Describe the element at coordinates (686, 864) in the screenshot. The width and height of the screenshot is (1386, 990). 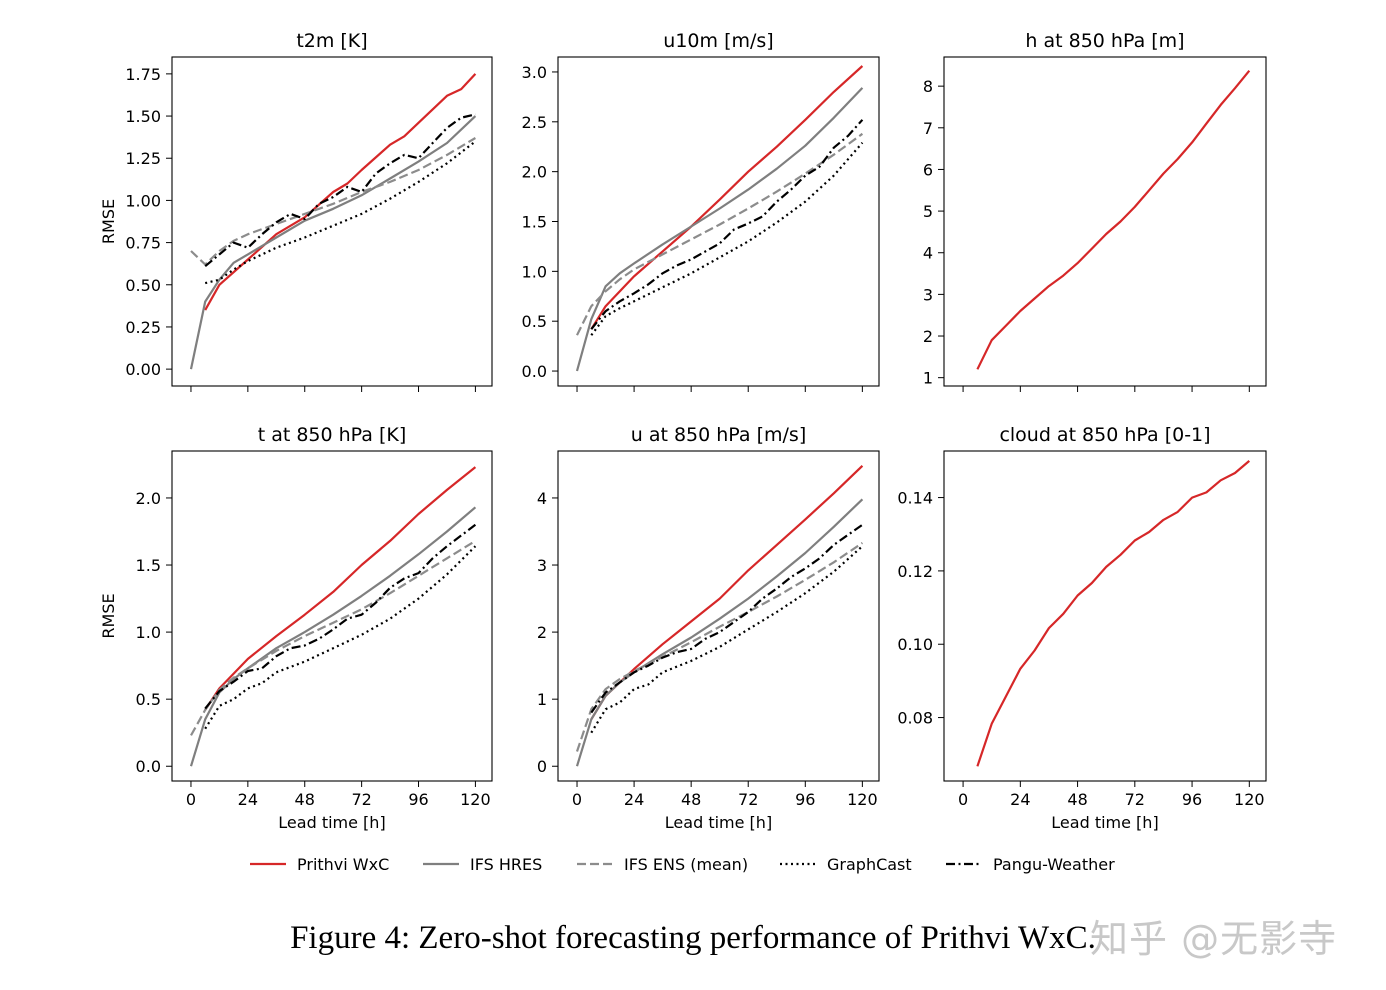
I see `legend-label: IFS ENS (mean)` at that location.